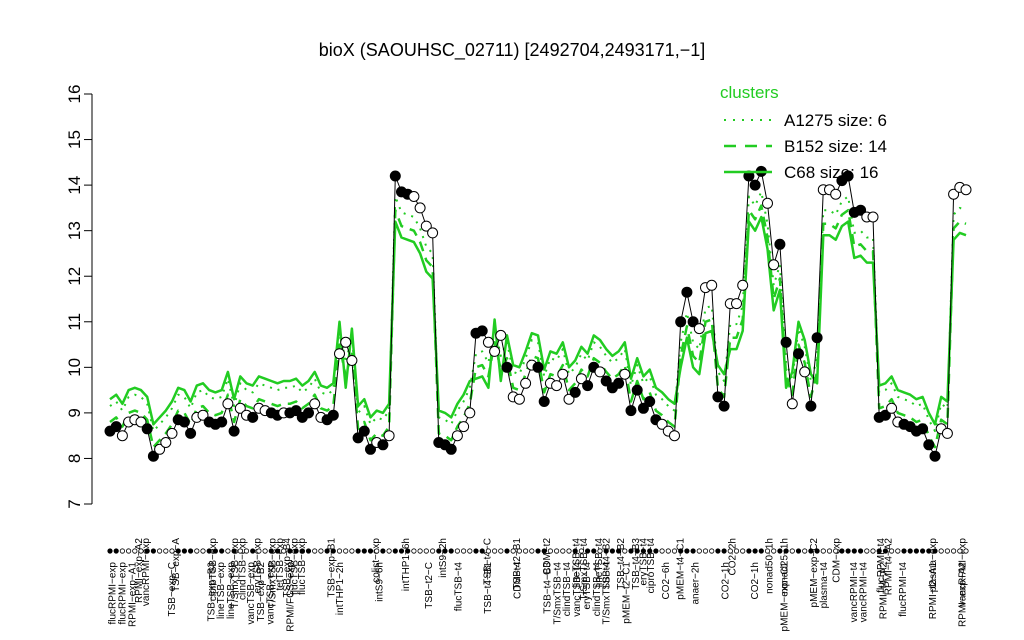 The image size is (1024, 640). Describe the element at coordinates (176, 565) in the screenshot. I see `x-label-top-2: TSB−exp−A` at that location.